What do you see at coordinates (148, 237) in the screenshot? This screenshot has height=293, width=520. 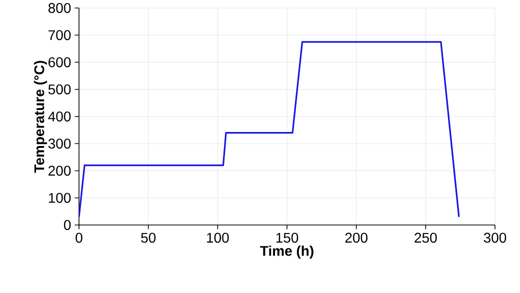 I see `x-tick-label: 50` at bounding box center [148, 237].